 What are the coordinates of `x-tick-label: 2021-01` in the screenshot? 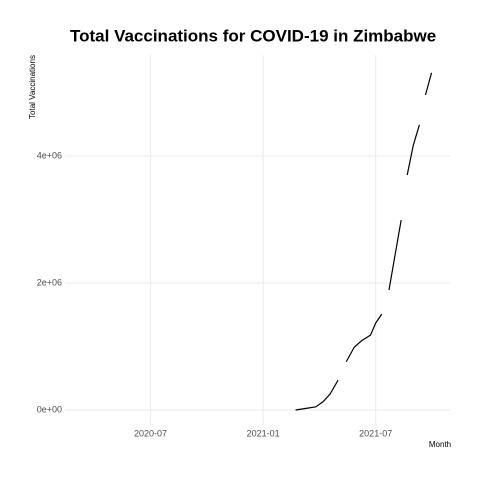 It's located at (263, 433).